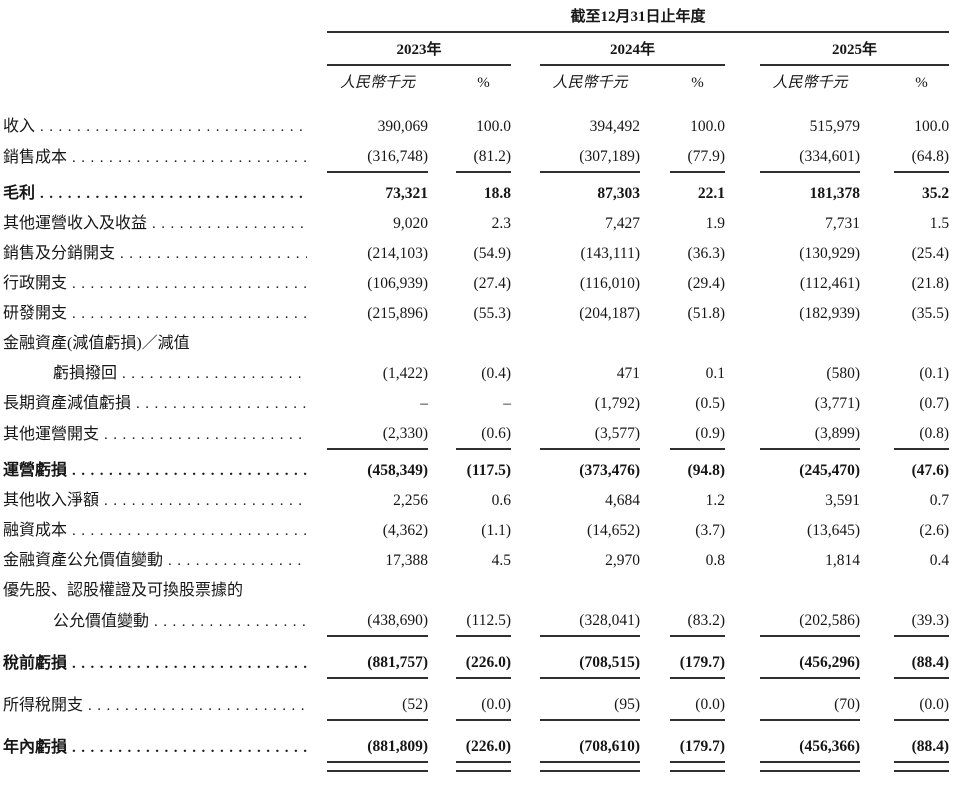 This screenshot has height=797, width=960. I want to click on year-header-2023: 2023年, so click(419, 49).